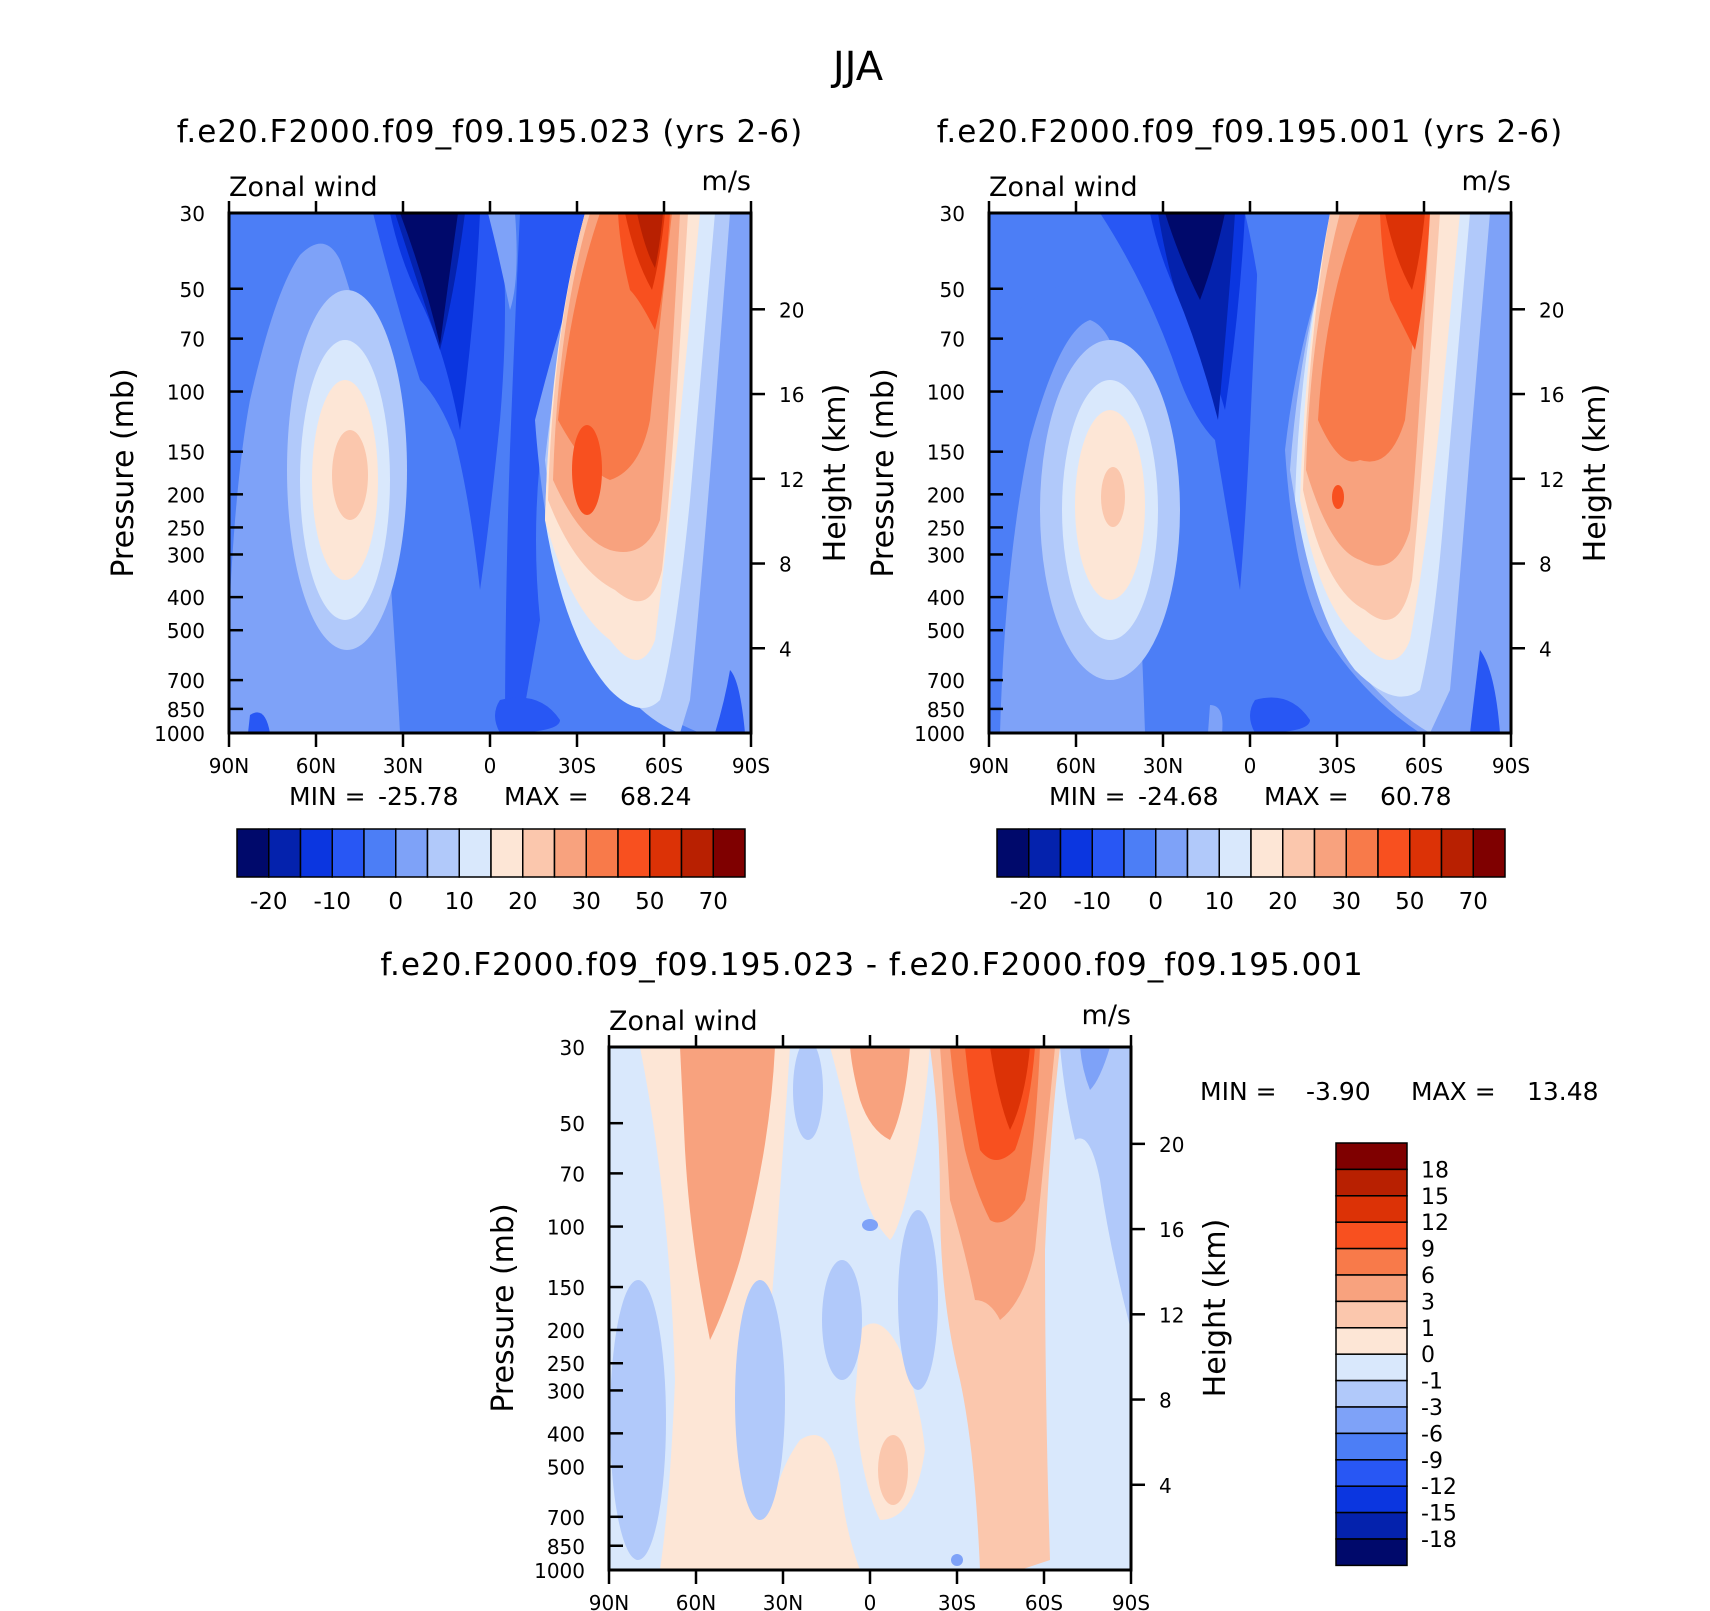 The height and width of the screenshot is (1611, 1710). Describe the element at coordinates (1595, 473) in the screenshot. I see `panel-2-y2label: Height (km)` at that location.